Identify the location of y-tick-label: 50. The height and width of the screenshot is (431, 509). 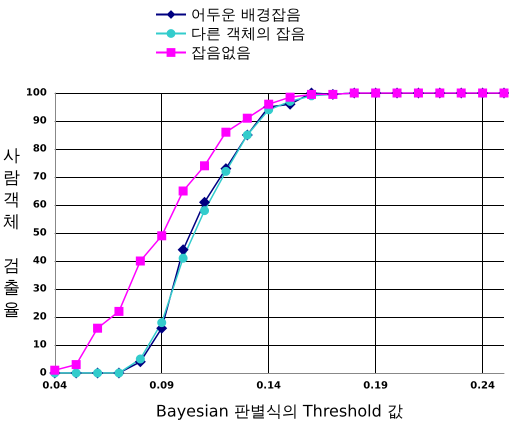
(39, 233).